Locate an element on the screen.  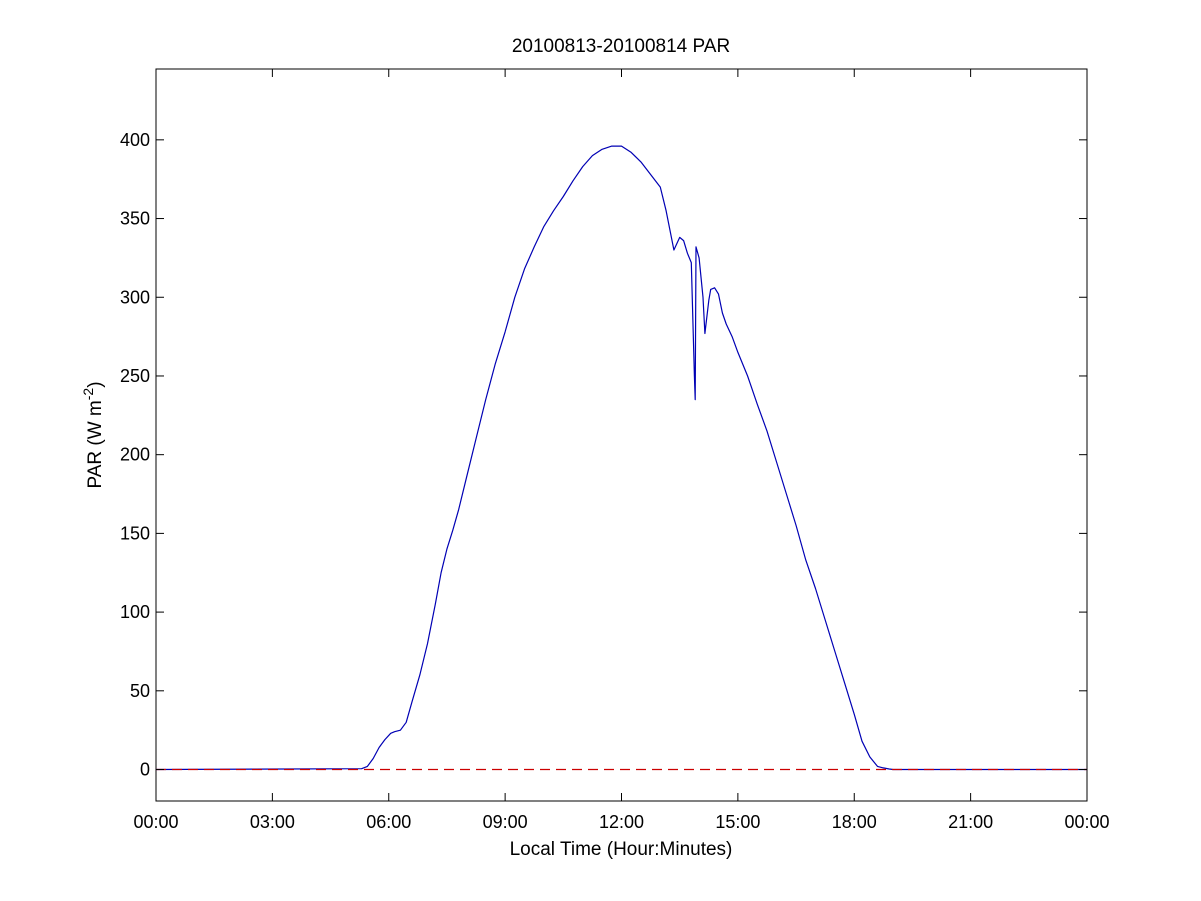
y-tick-label: 350 is located at coordinates (135, 219).